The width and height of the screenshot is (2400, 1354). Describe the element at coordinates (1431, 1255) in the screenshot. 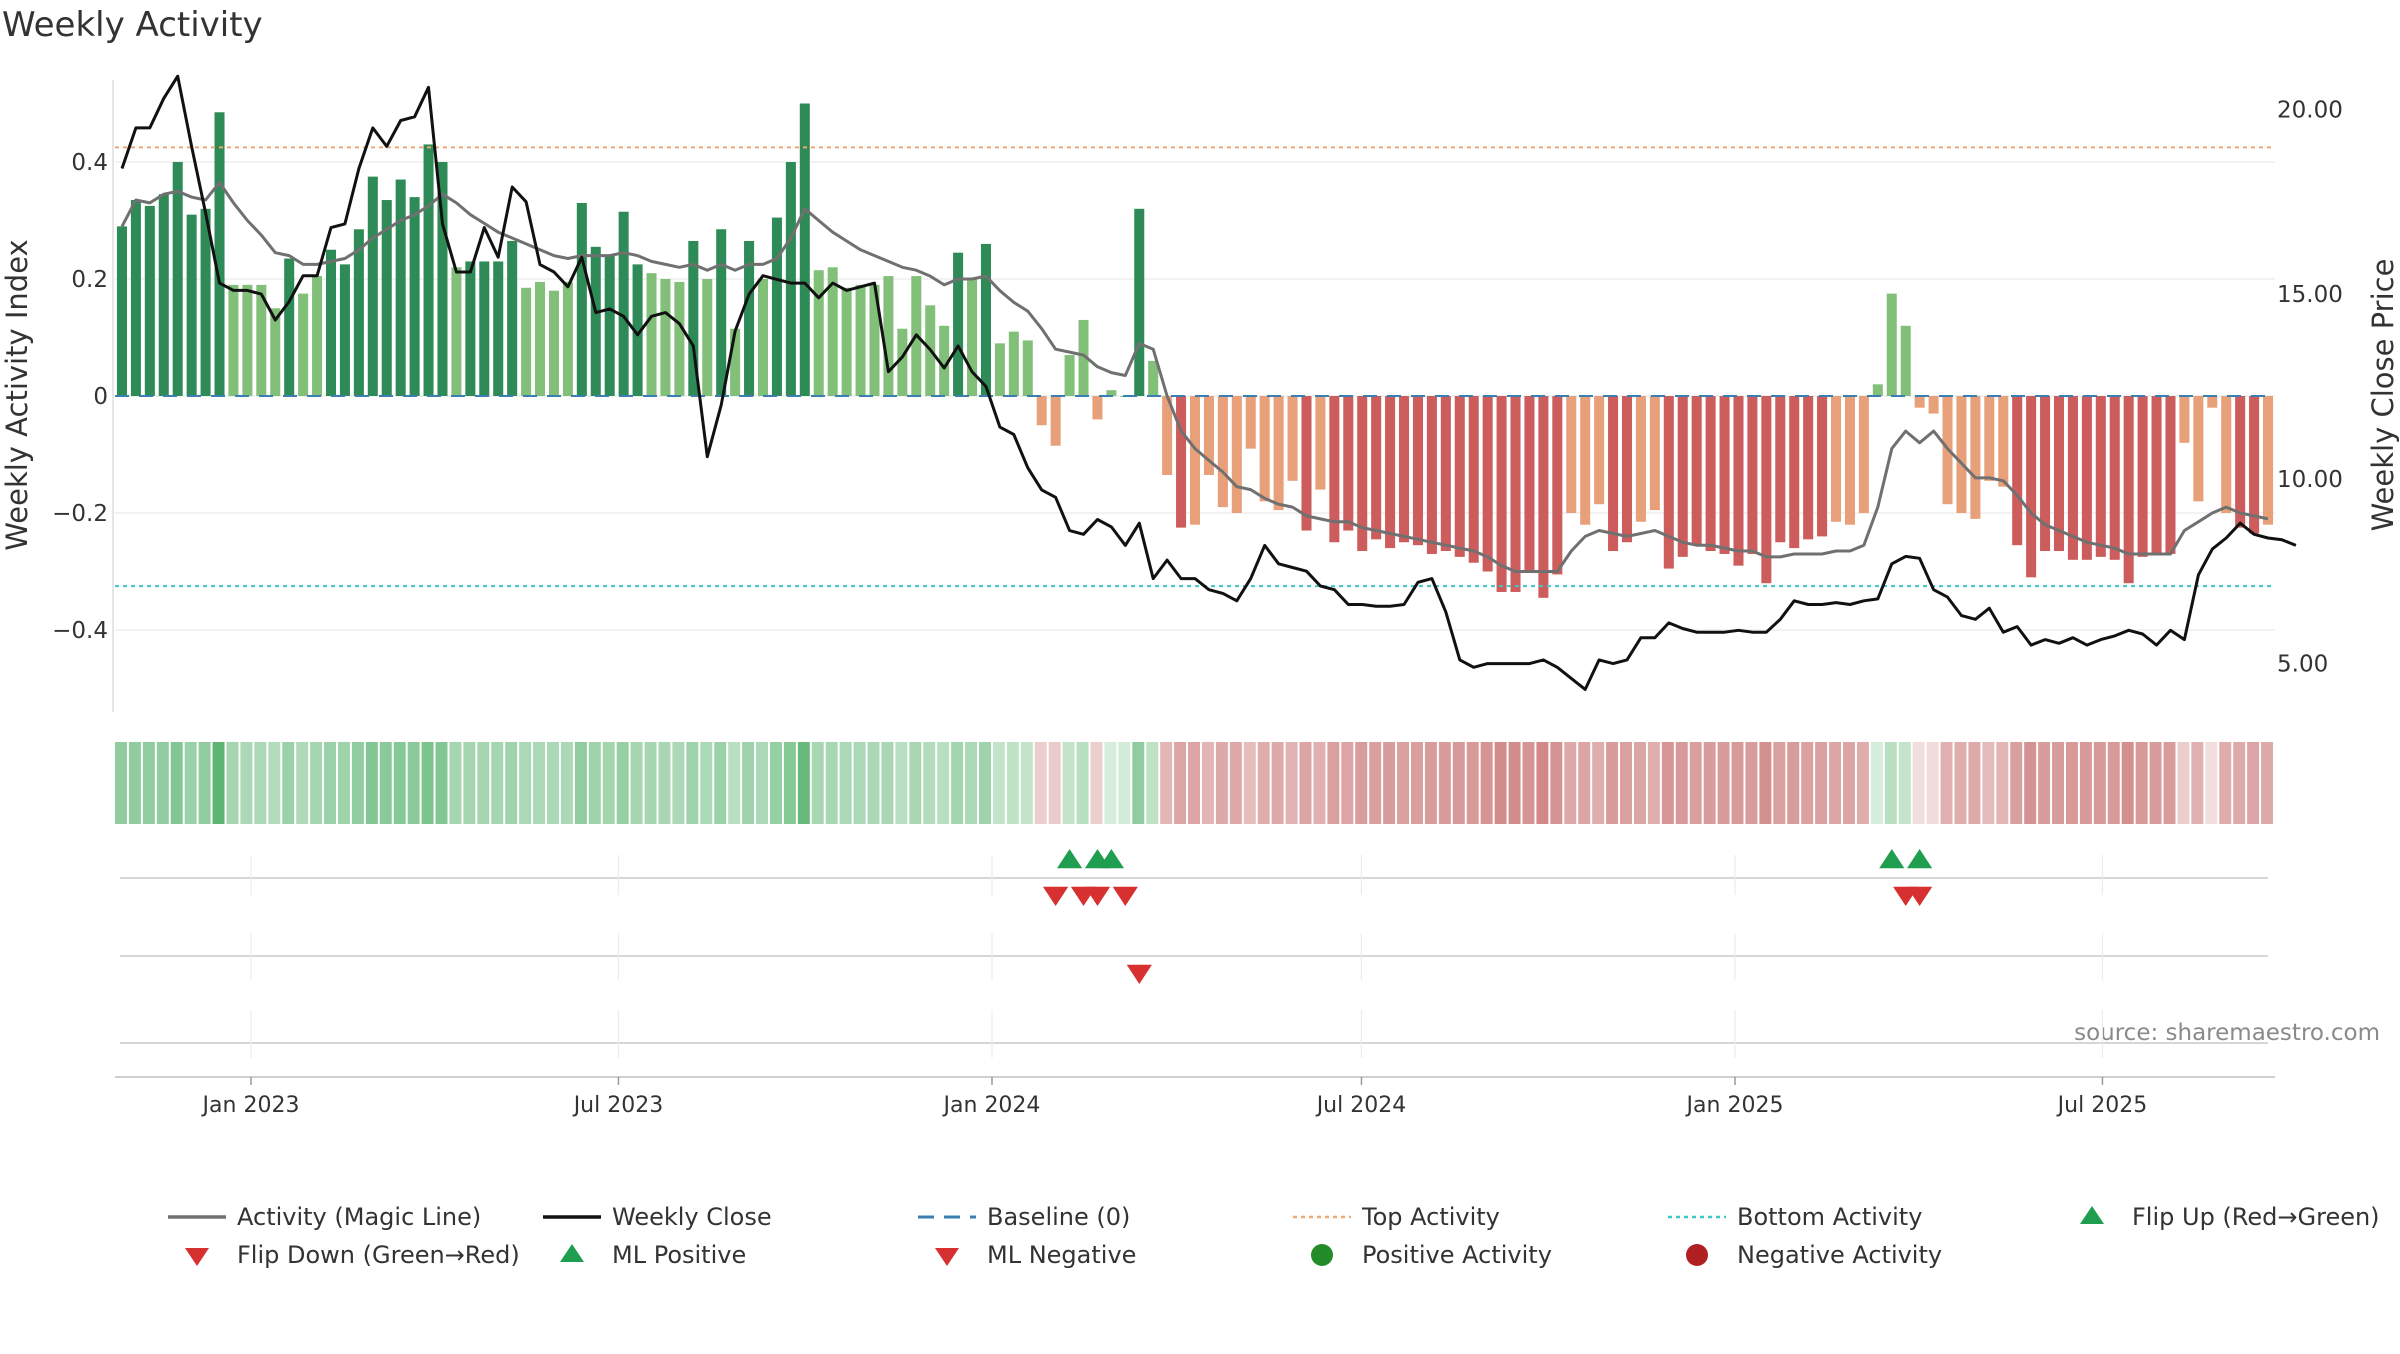

I see `legend-item: Positive Activity` at that location.